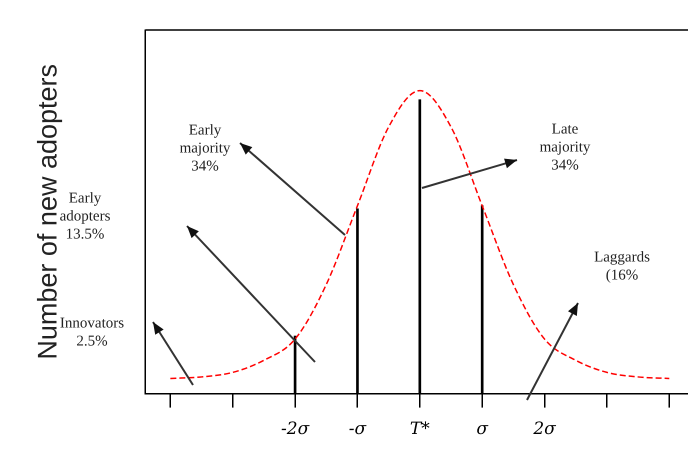  Describe the element at coordinates (622, 266) in the screenshot. I see `annotation: Laggards (16%` at that location.